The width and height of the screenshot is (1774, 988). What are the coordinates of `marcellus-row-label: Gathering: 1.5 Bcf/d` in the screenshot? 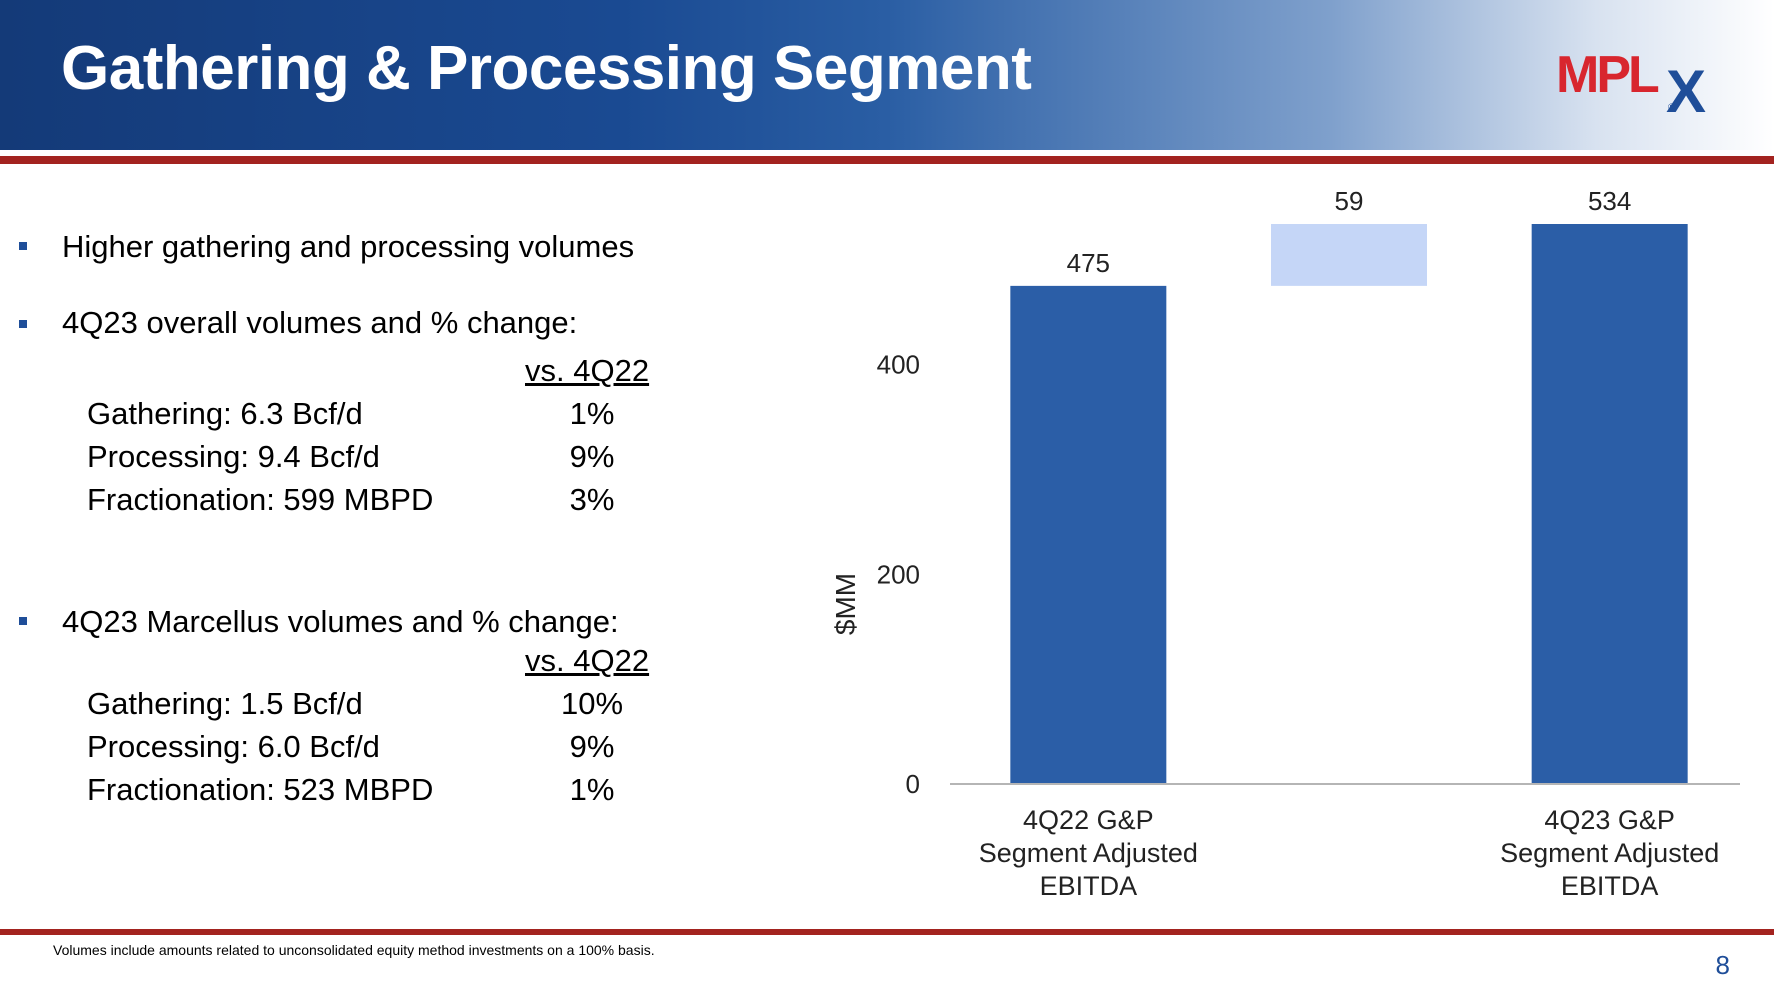 It's located at (225, 703).